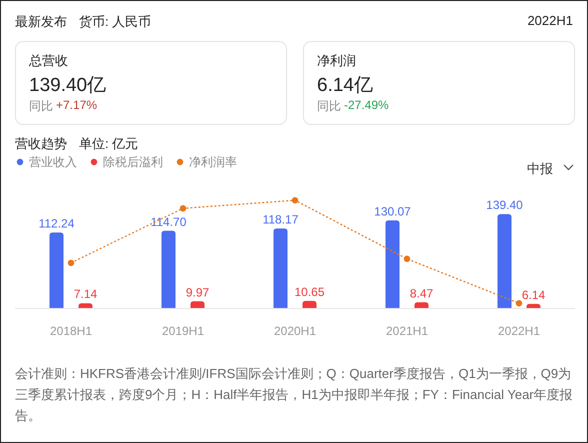 The height and width of the screenshot is (443, 588). I want to click on data-label: 8.47, so click(422, 293).